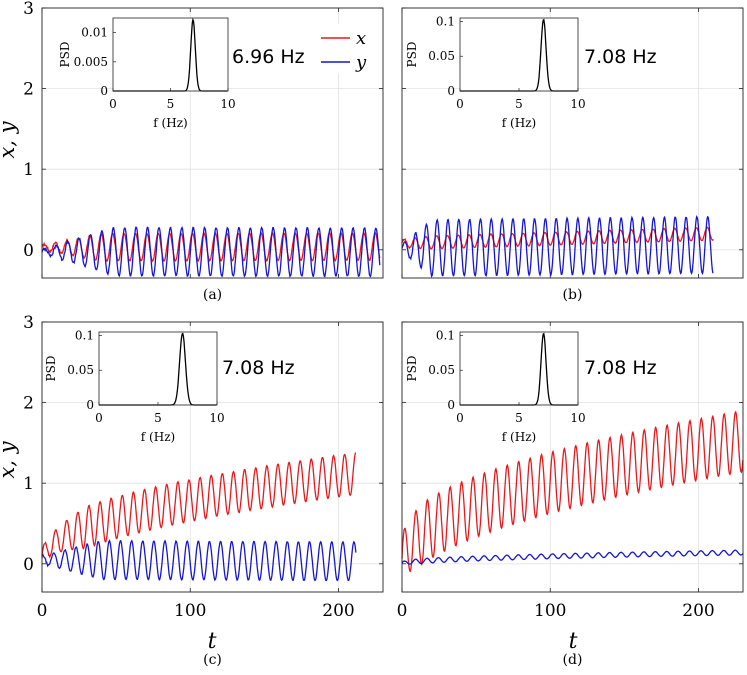 This screenshot has width=747, height=675. What do you see at coordinates (9, 139) in the screenshot?
I see `y-axis-label-top: x, y` at bounding box center [9, 139].